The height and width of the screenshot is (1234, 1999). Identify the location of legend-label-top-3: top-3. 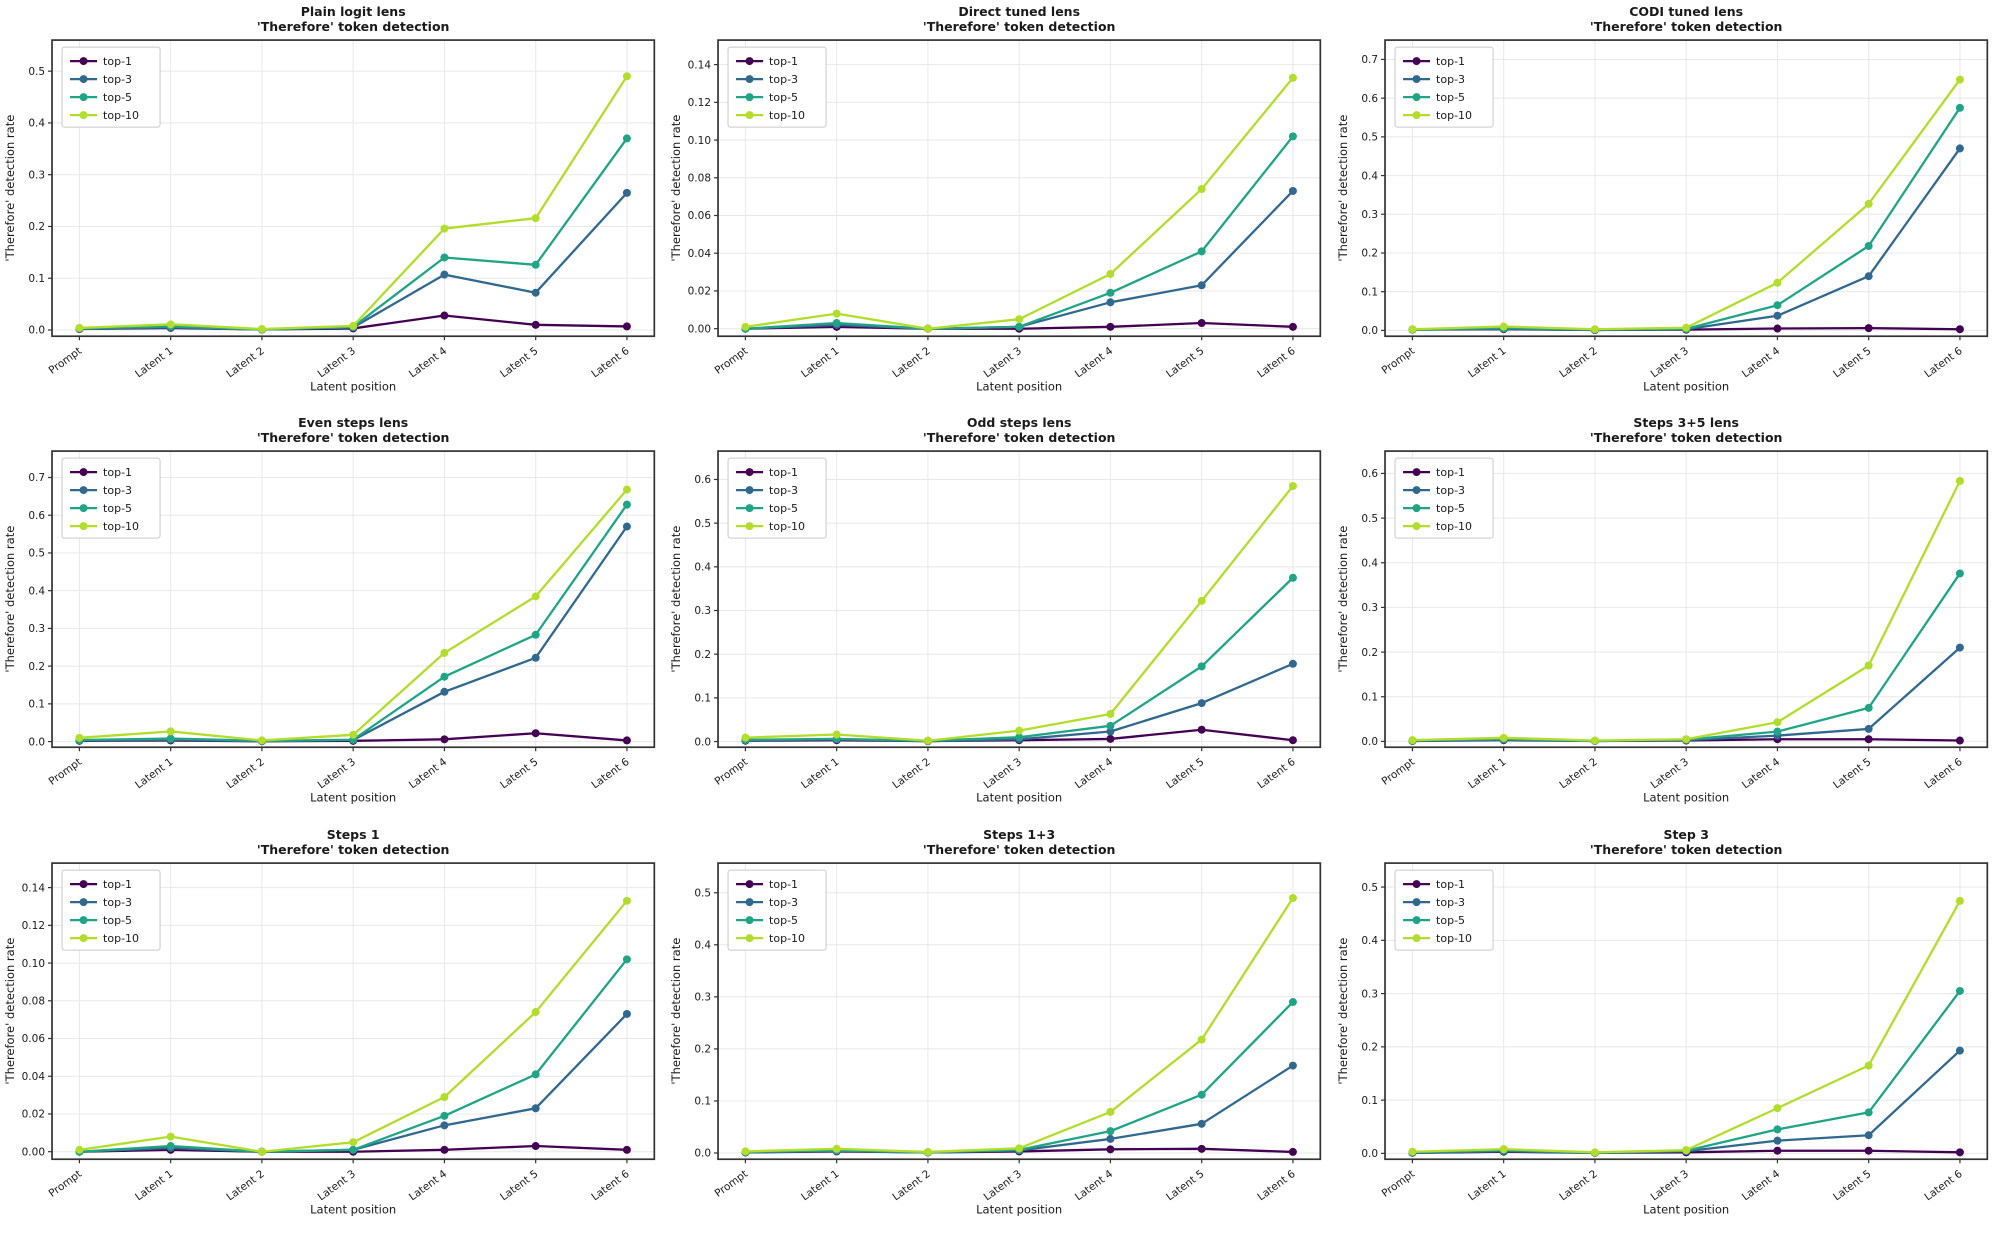
(1450, 490).